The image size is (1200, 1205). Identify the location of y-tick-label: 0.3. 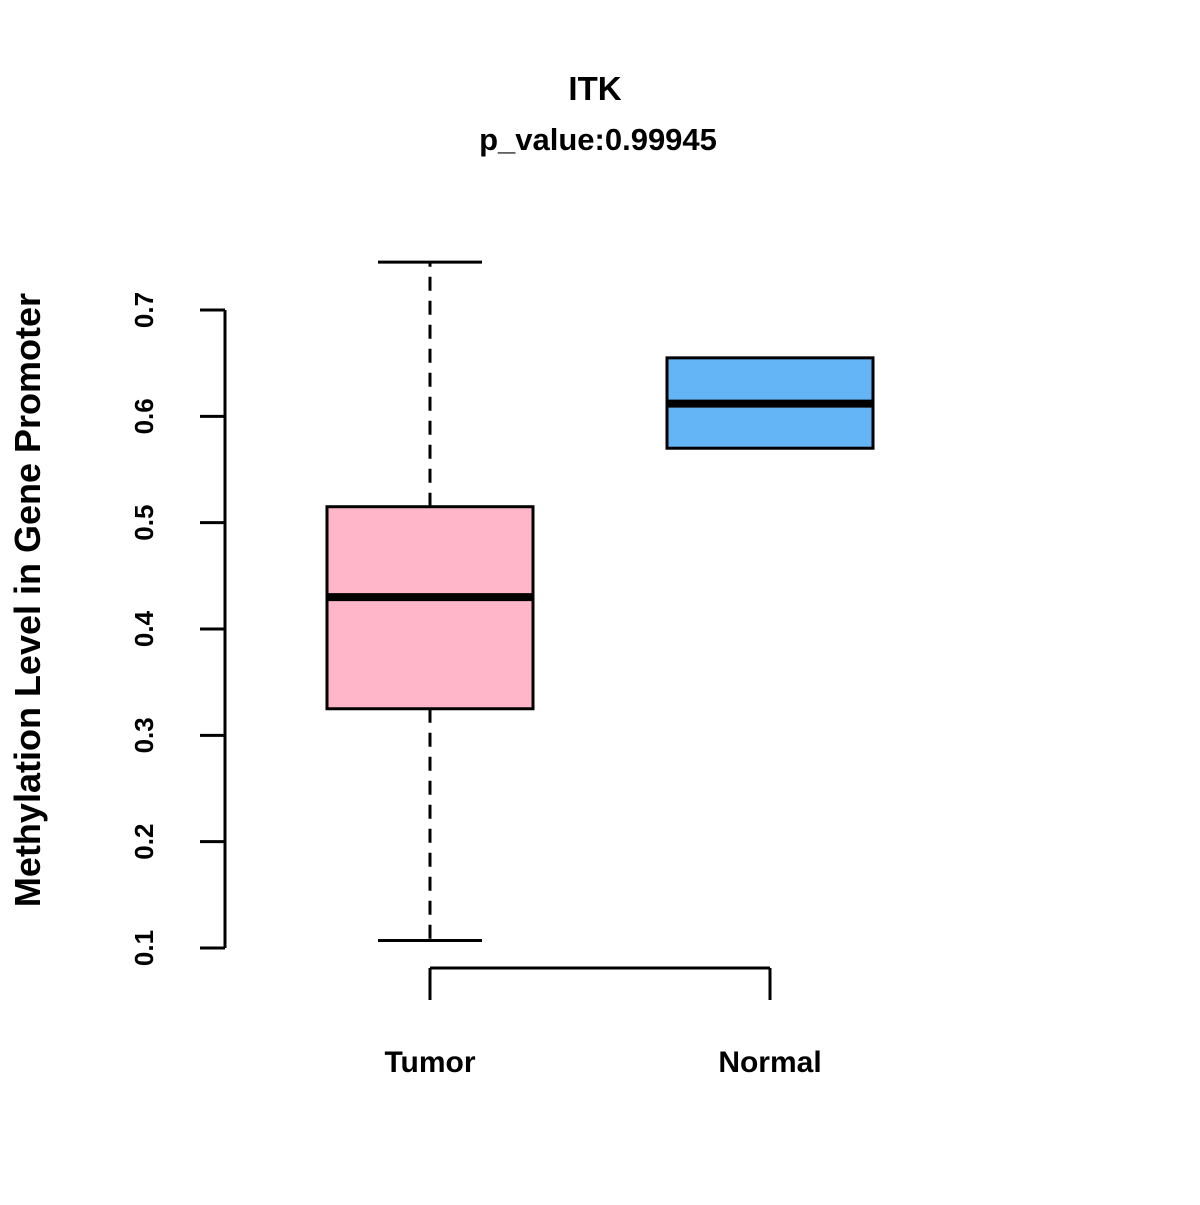
(144, 735).